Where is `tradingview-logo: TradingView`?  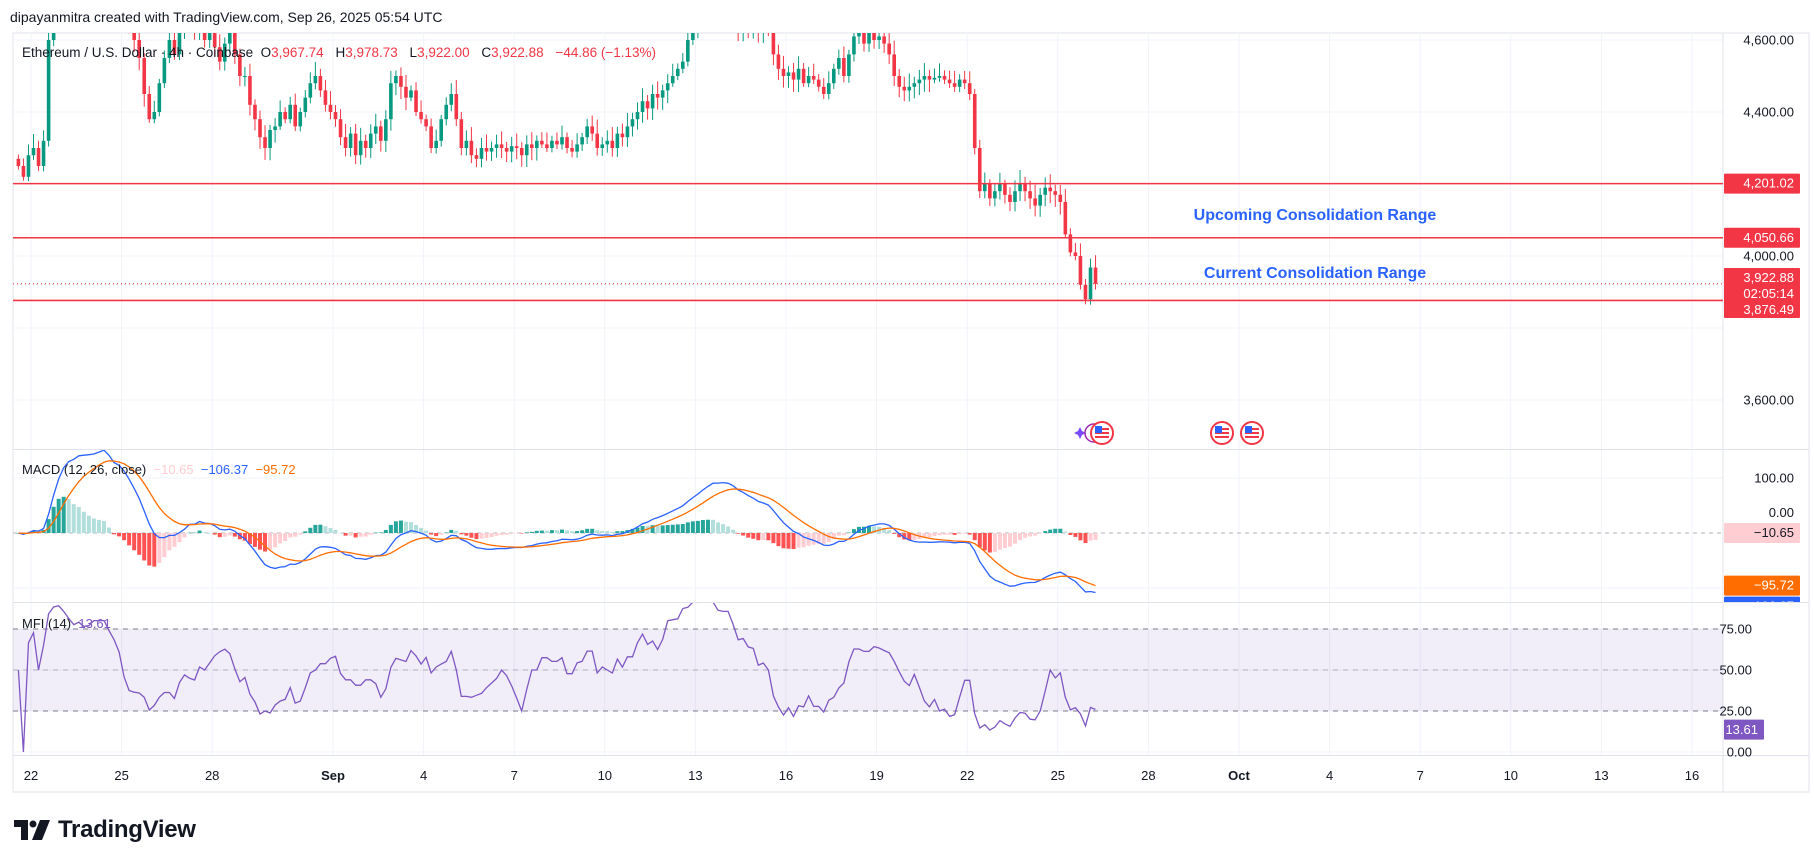 tradingview-logo: TradingView is located at coordinates (105, 830).